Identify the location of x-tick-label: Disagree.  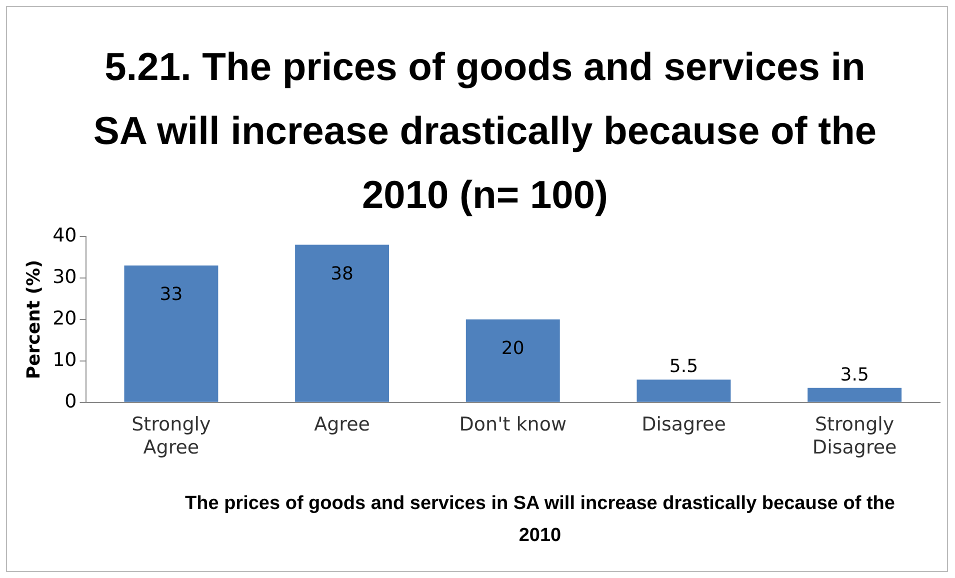
(684, 425).